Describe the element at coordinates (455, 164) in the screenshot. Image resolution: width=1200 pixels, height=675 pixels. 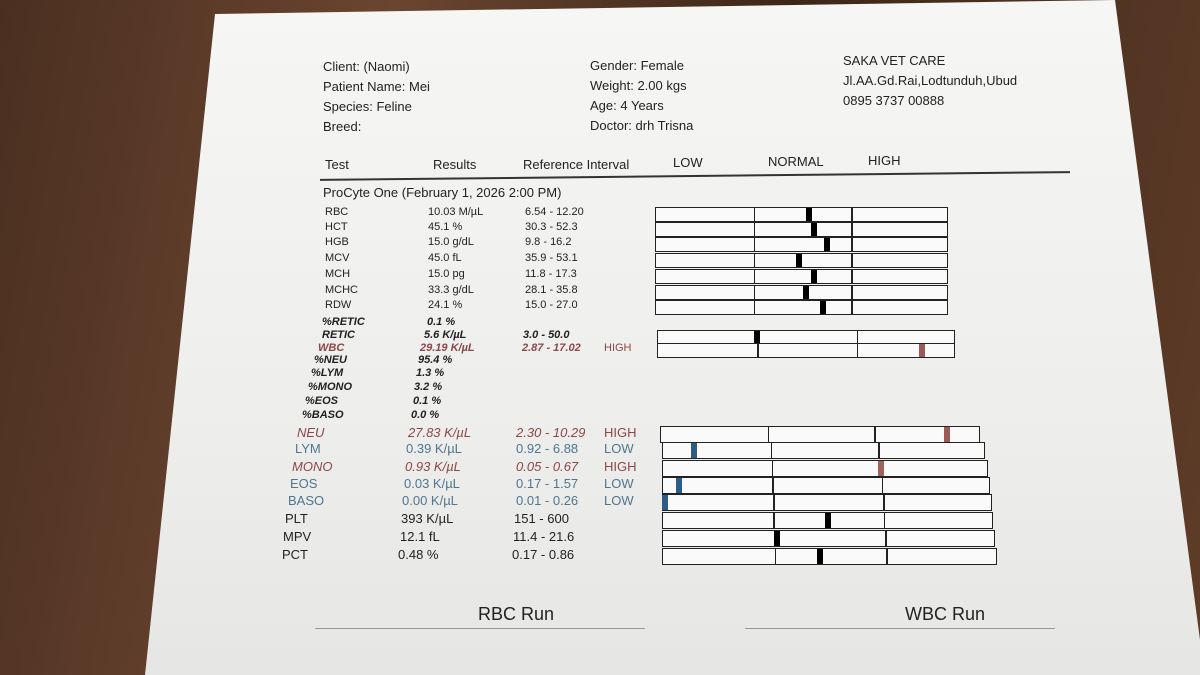
I see `column-header: Results` at that location.